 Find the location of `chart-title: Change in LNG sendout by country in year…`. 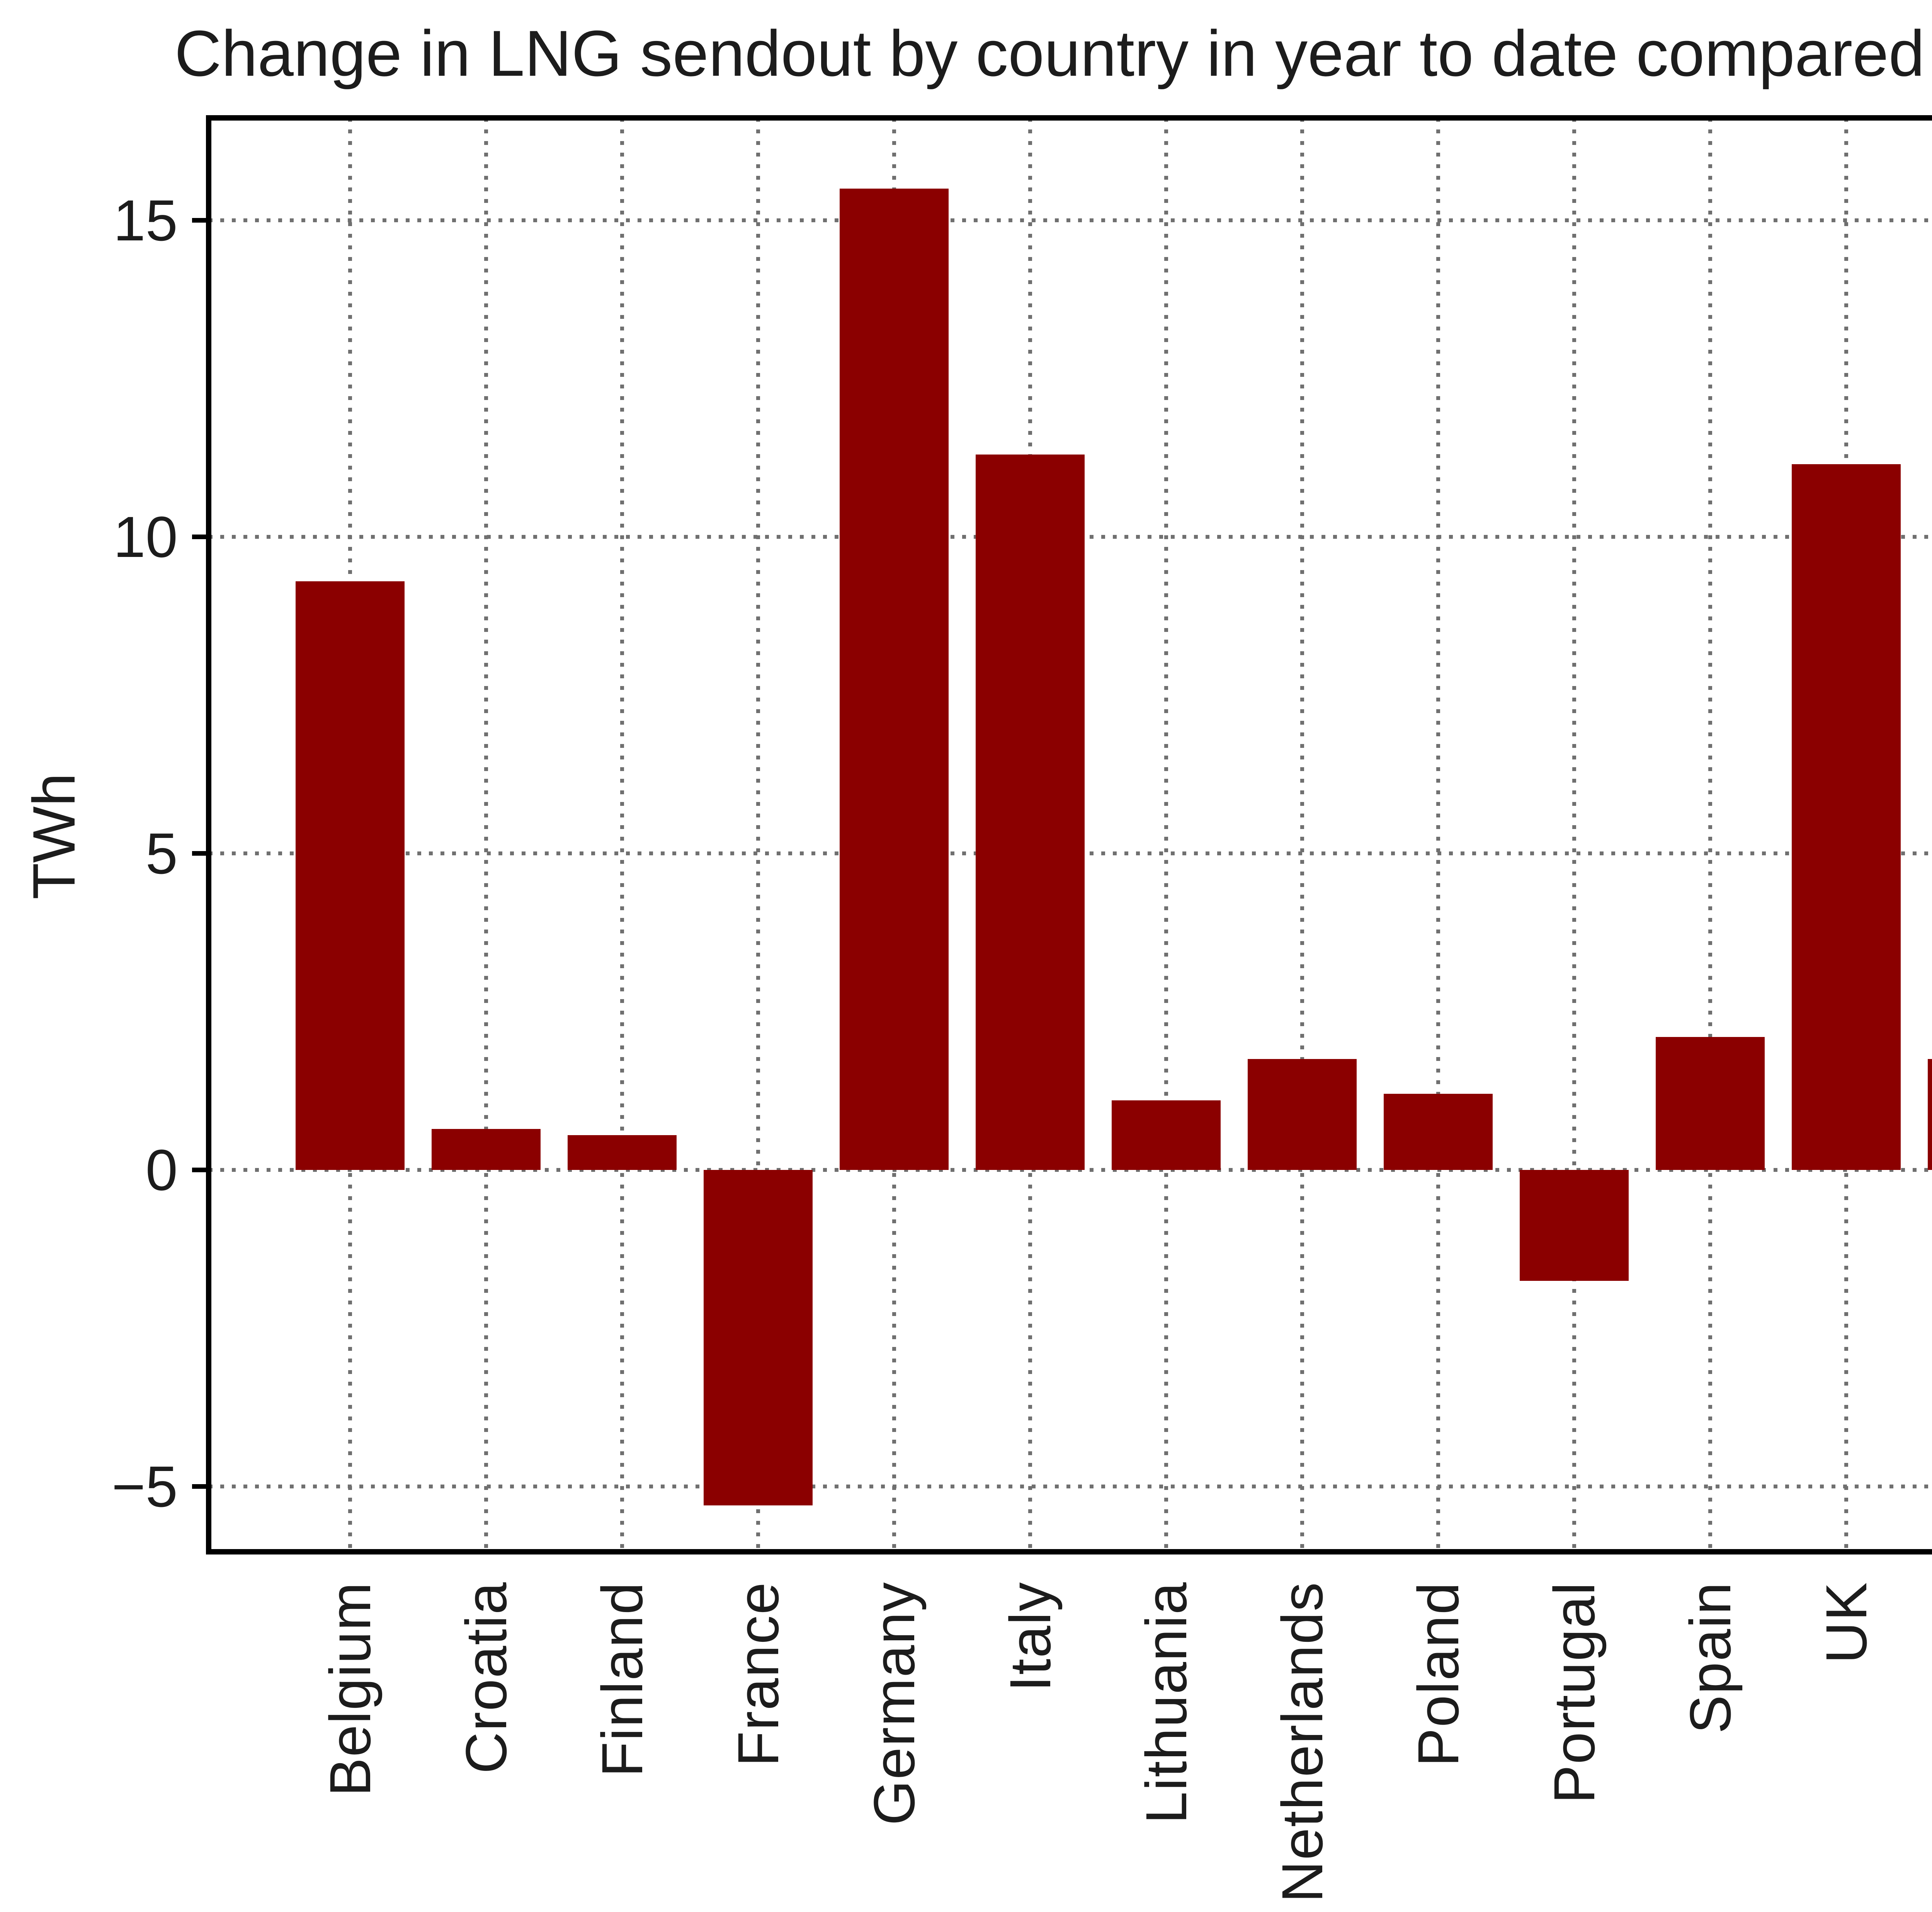

chart-title: Change in LNG sendout by country in year… is located at coordinates (1053, 54).